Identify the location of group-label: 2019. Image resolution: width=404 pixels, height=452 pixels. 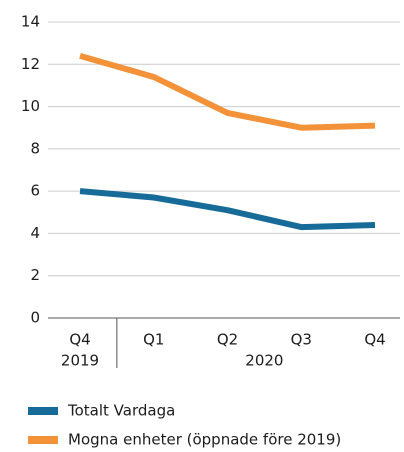
(80, 361).